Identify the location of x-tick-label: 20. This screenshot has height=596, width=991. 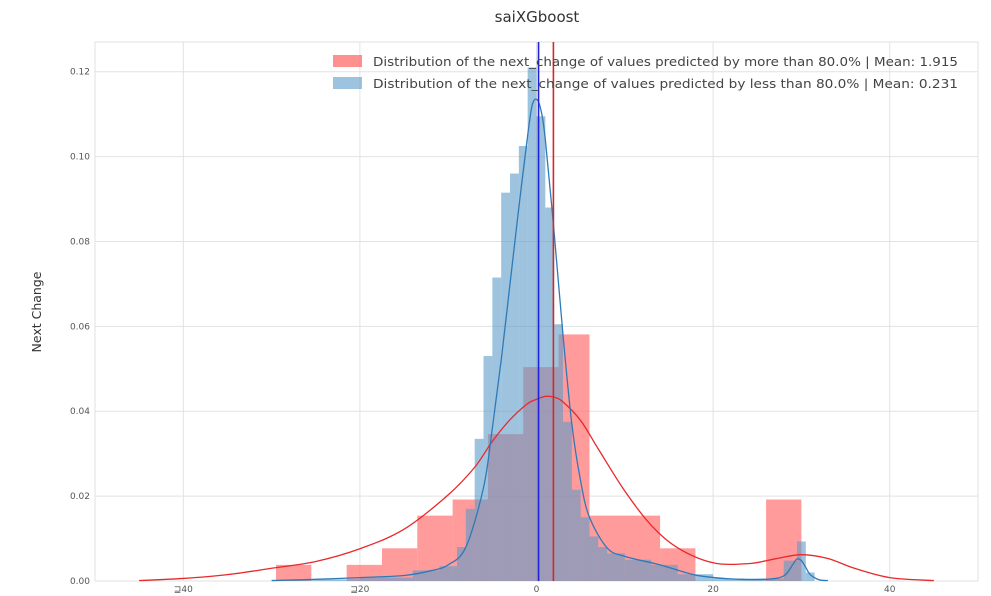
(713, 590).